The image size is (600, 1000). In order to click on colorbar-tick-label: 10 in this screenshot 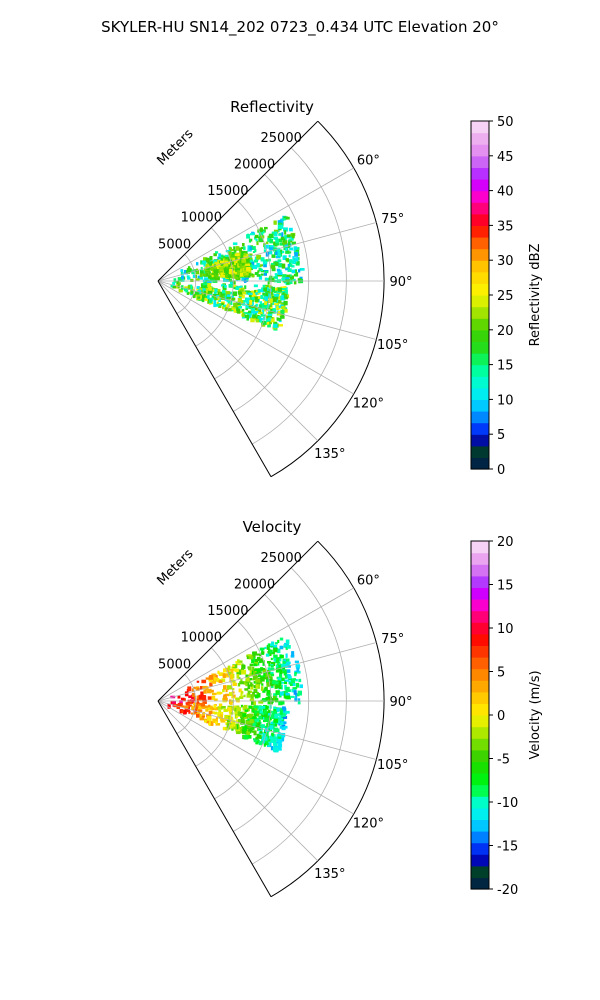, I will do `click(505, 400)`.